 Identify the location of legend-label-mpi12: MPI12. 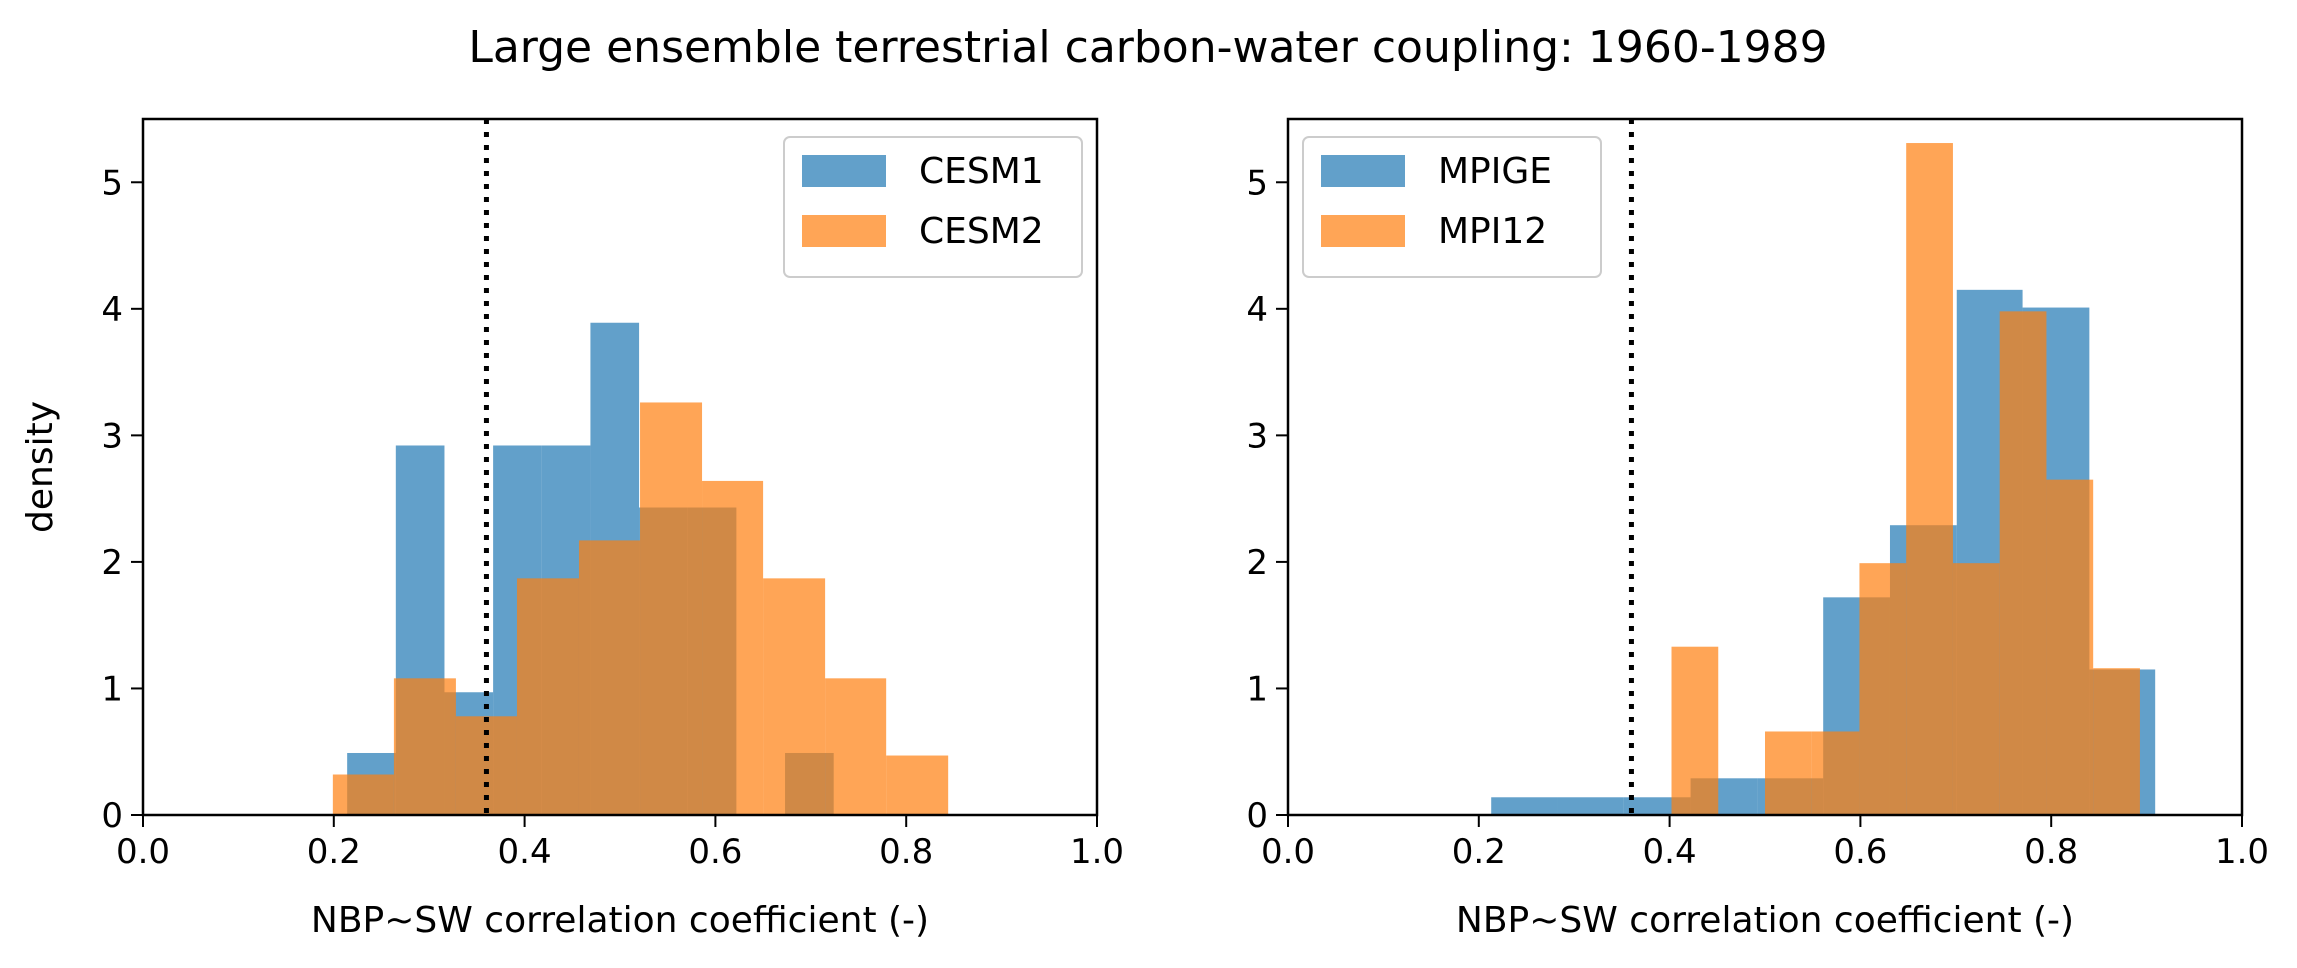
(1492, 231).